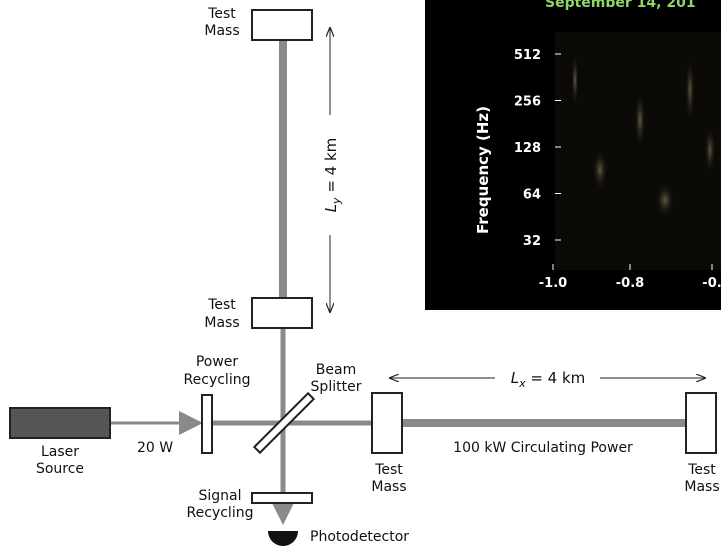  Describe the element at coordinates (527, 55) in the screenshot. I see `y-tick-label: 512` at that location.